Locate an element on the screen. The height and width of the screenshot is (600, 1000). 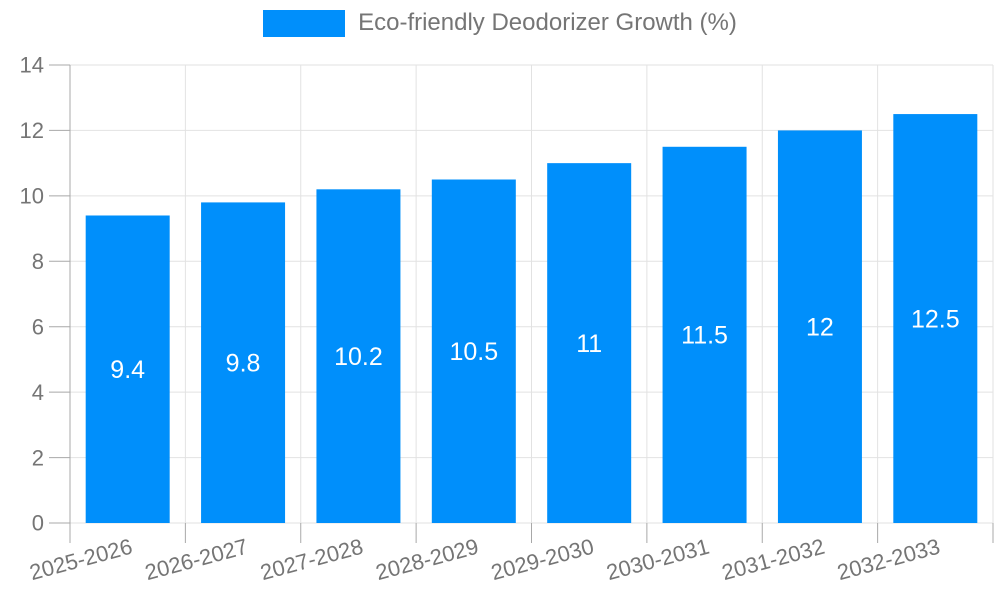
x-axis-tick-label: 2030-2031 is located at coordinates (658, 559).